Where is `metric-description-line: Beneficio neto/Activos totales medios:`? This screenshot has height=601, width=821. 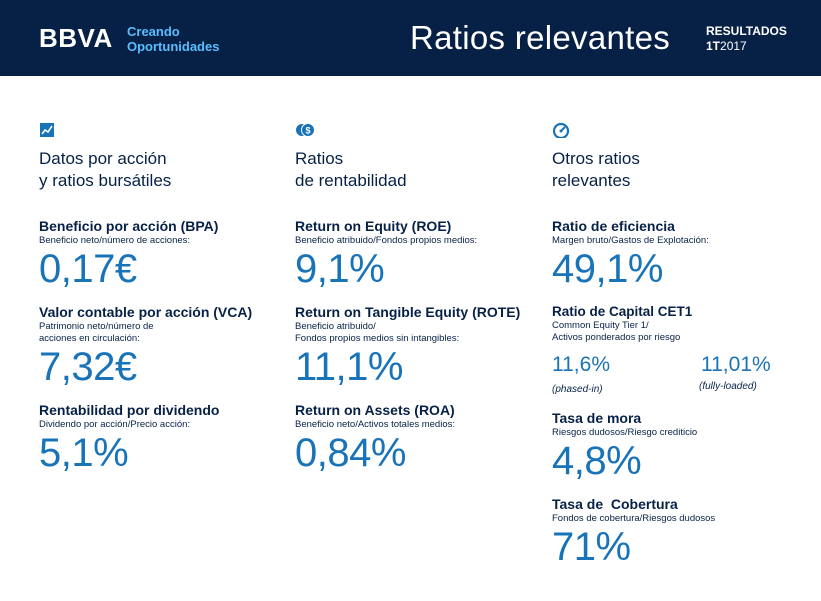 metric-description-line: Beneficio neto/Activos totales medios: is located at coordinates (375, 424).